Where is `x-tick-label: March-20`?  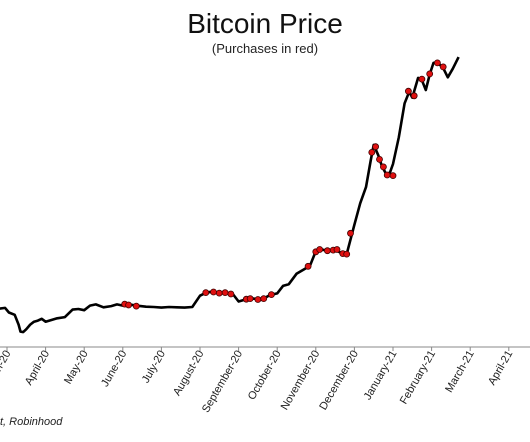 x-tick-label: March-20 is located at coordinates (7, 372).